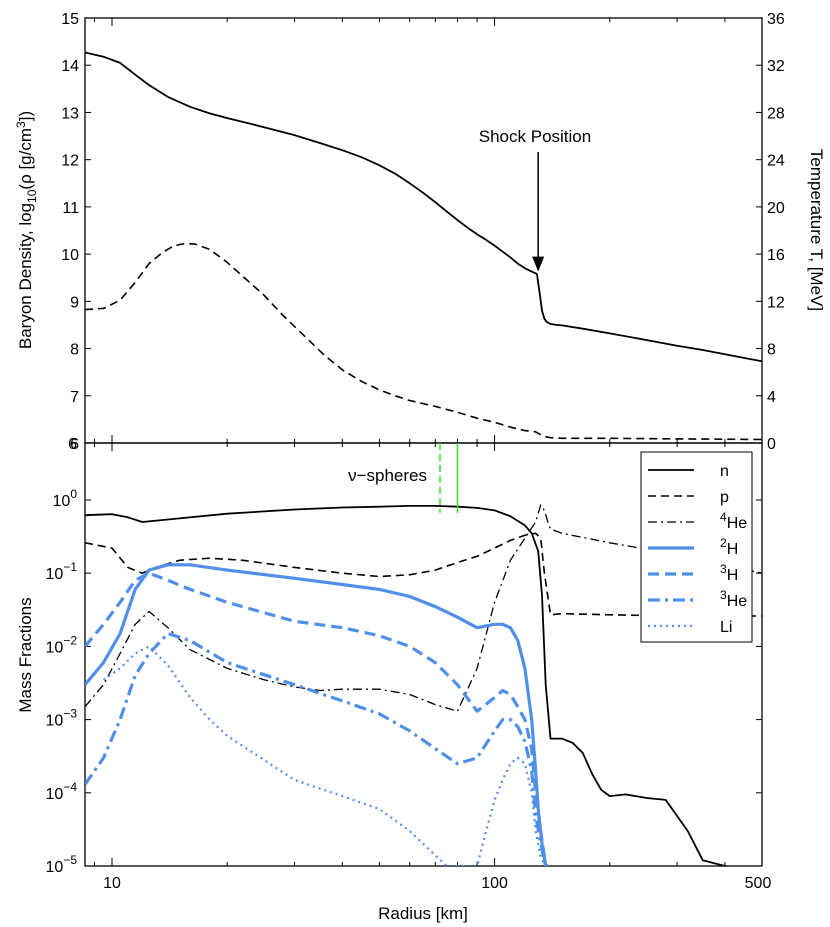  I want to click on bottom-ytick-label: 10⁻¹, so click(62, 571).